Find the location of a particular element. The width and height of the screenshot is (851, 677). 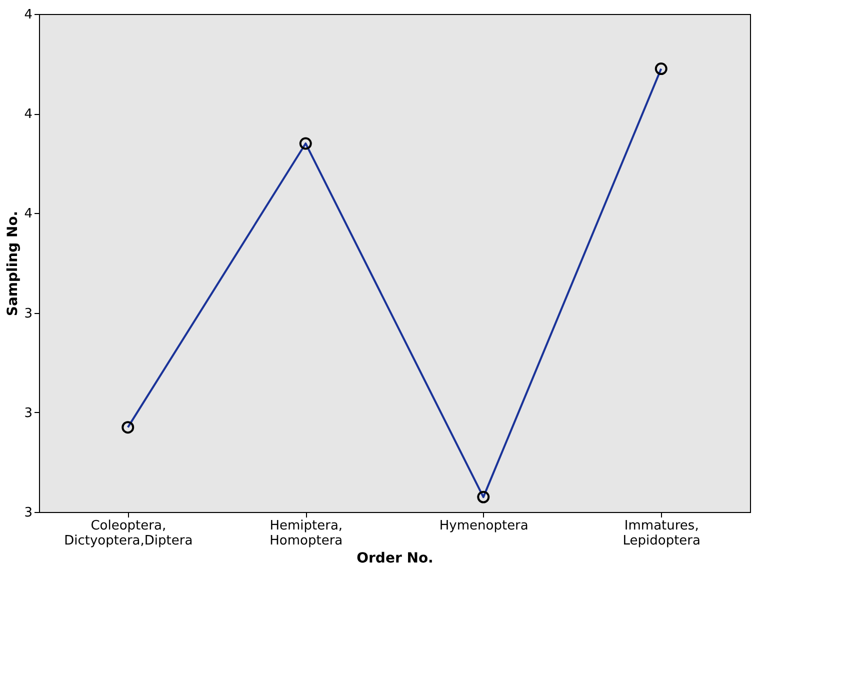

x-tick-label: Hymenoptera is located at coordinates (483, 526).